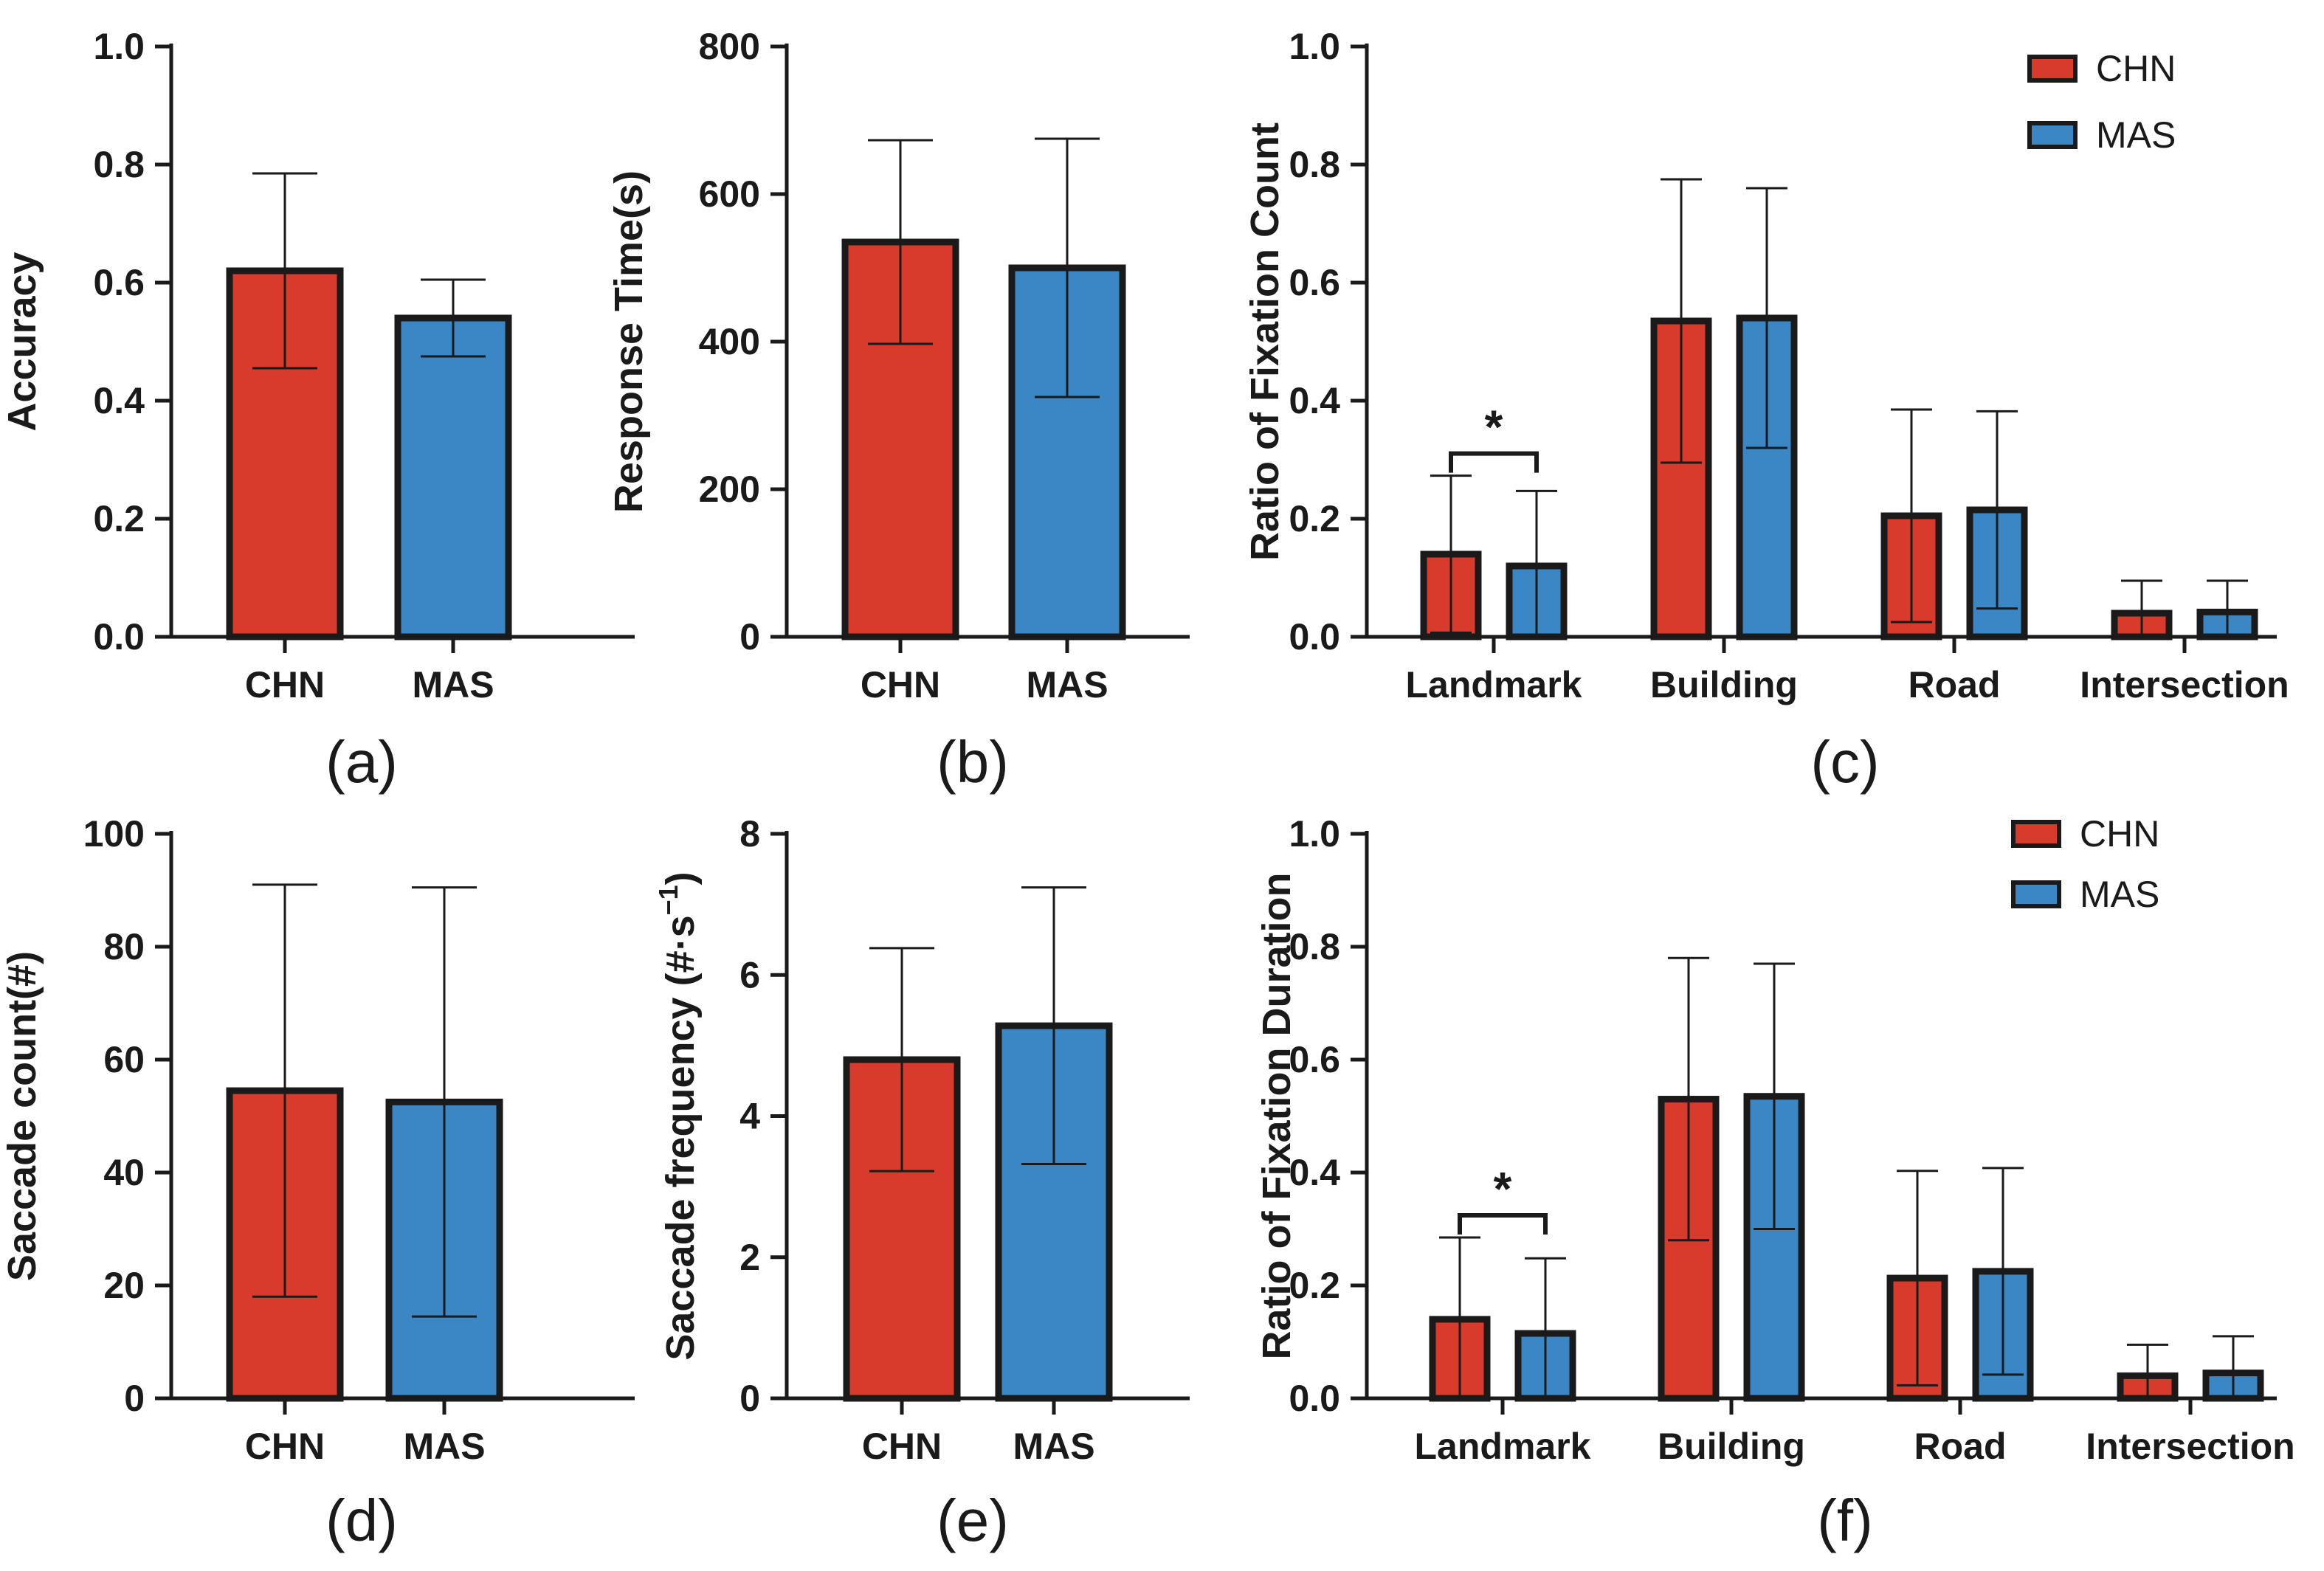  I want to click on chart-panel-d: 0 20 40 60 80 100 Saccade count(#) CHN MAS(d), so click(317, 1183).